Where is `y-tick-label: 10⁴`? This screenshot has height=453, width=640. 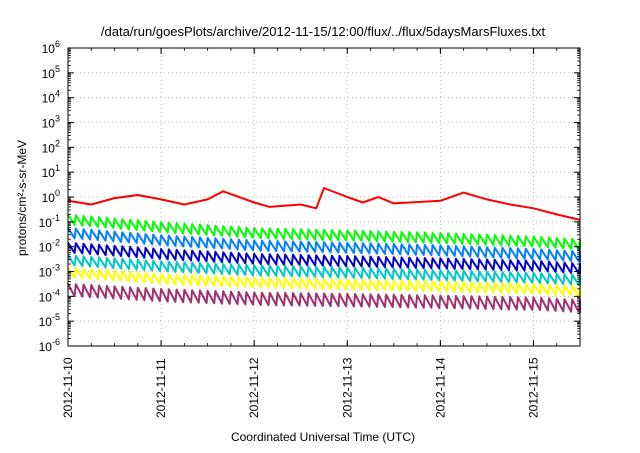 y-tick-label: 10⁴ is located at coordinates (51, 97).